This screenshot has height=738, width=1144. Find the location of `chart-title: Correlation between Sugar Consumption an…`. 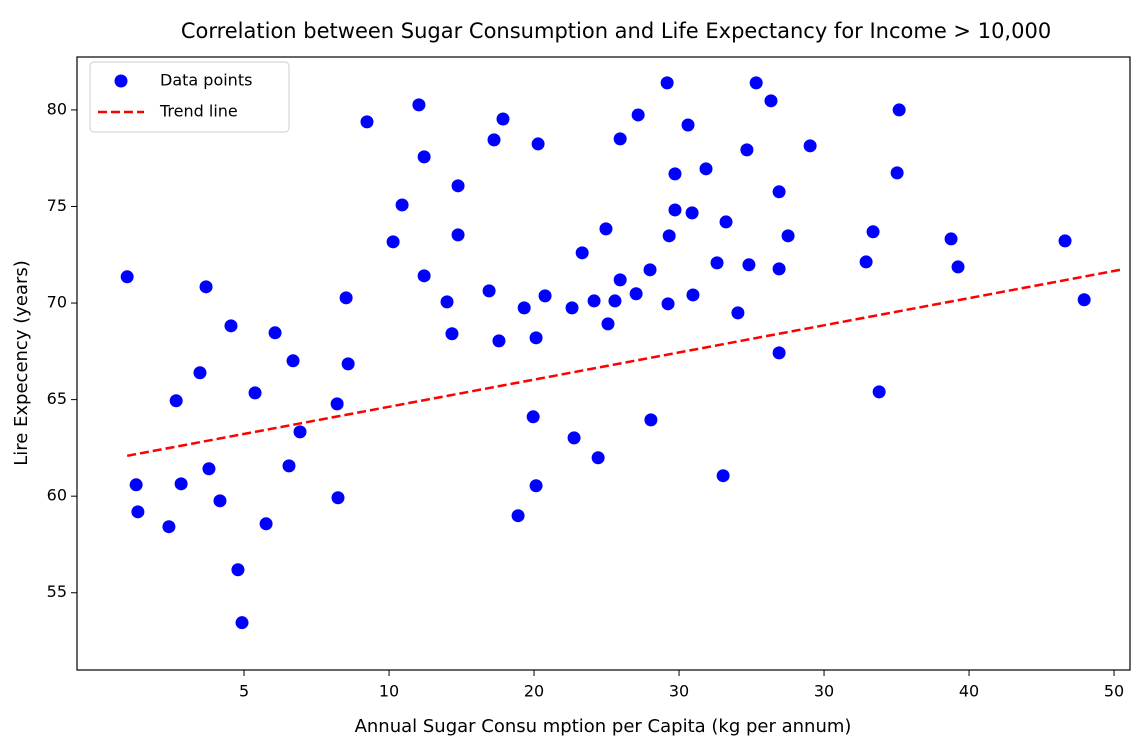

chart-title: Correlation between Sugar Consumption an… is located at coordinates (616, 31).